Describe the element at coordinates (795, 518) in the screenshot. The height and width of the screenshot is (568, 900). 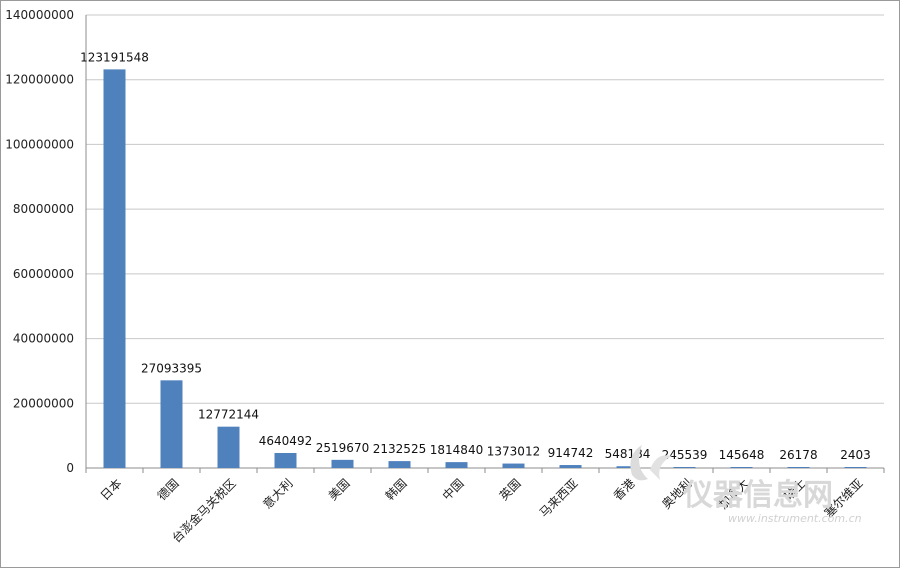
I see `watermark-url: www.instrument.com.cn` at that location.